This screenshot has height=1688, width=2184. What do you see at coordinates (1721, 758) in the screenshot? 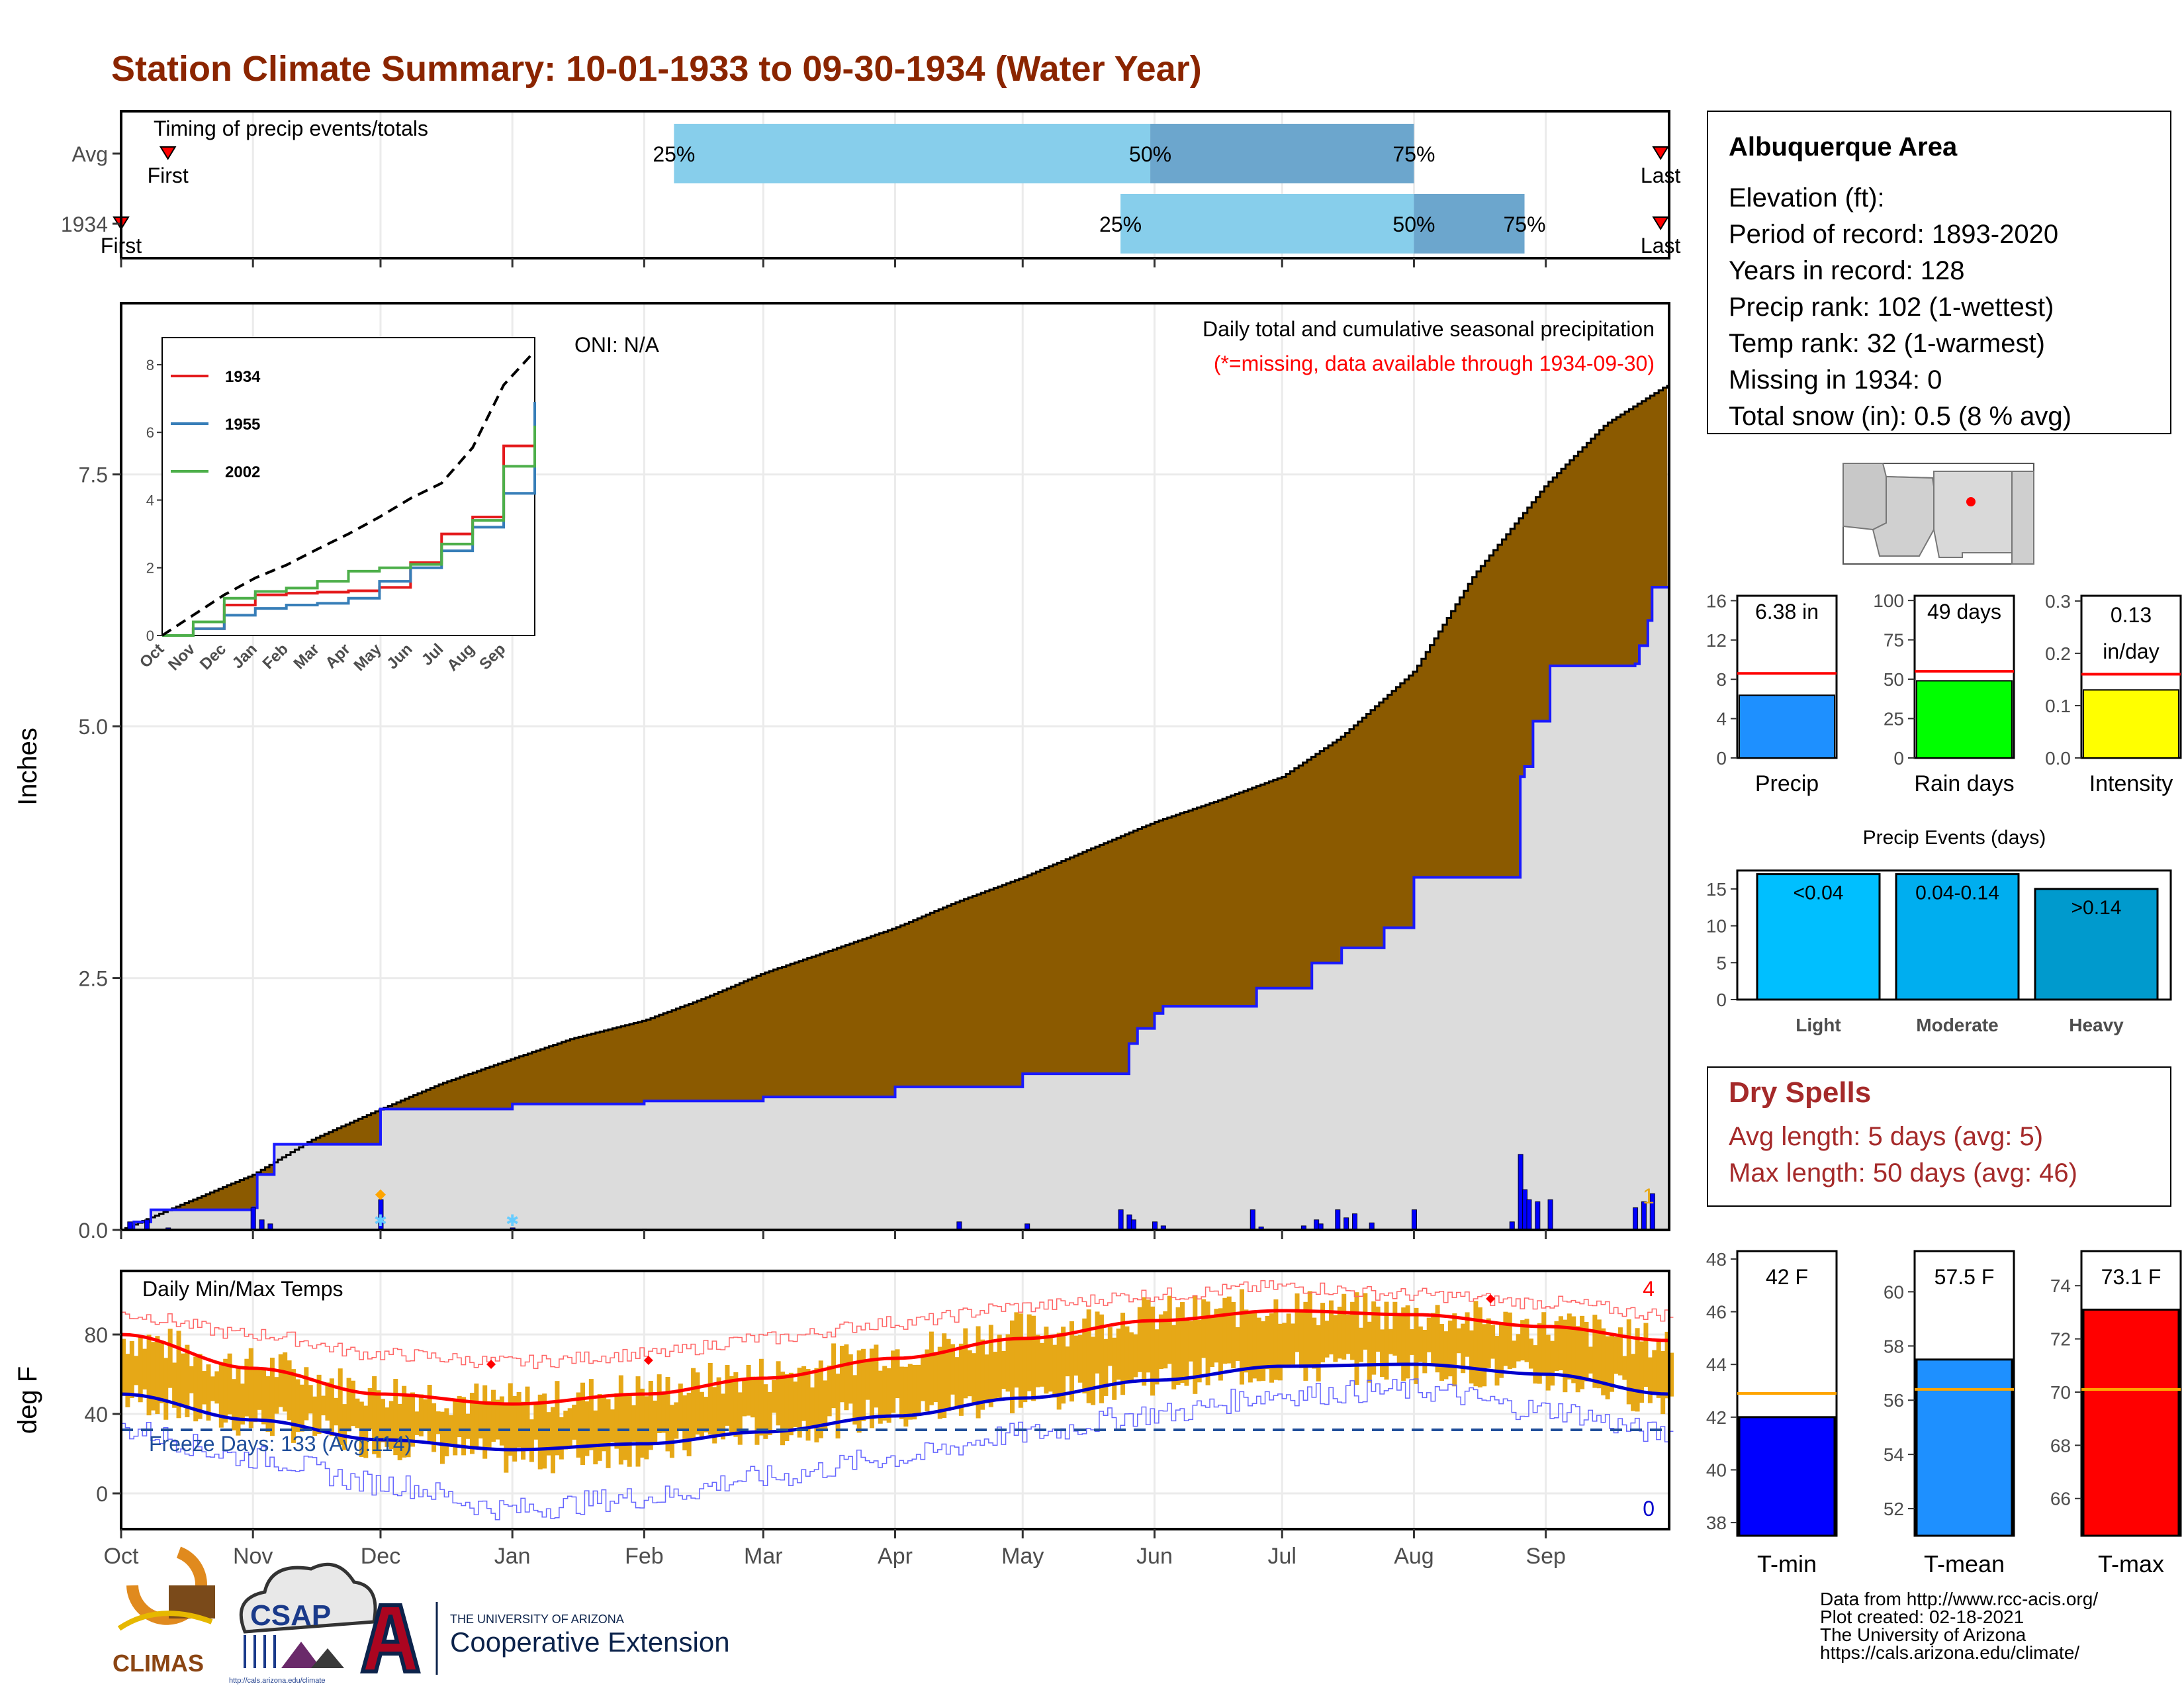
I see `mini-y-tick-label: 0` at bounding box center [1721, 758].